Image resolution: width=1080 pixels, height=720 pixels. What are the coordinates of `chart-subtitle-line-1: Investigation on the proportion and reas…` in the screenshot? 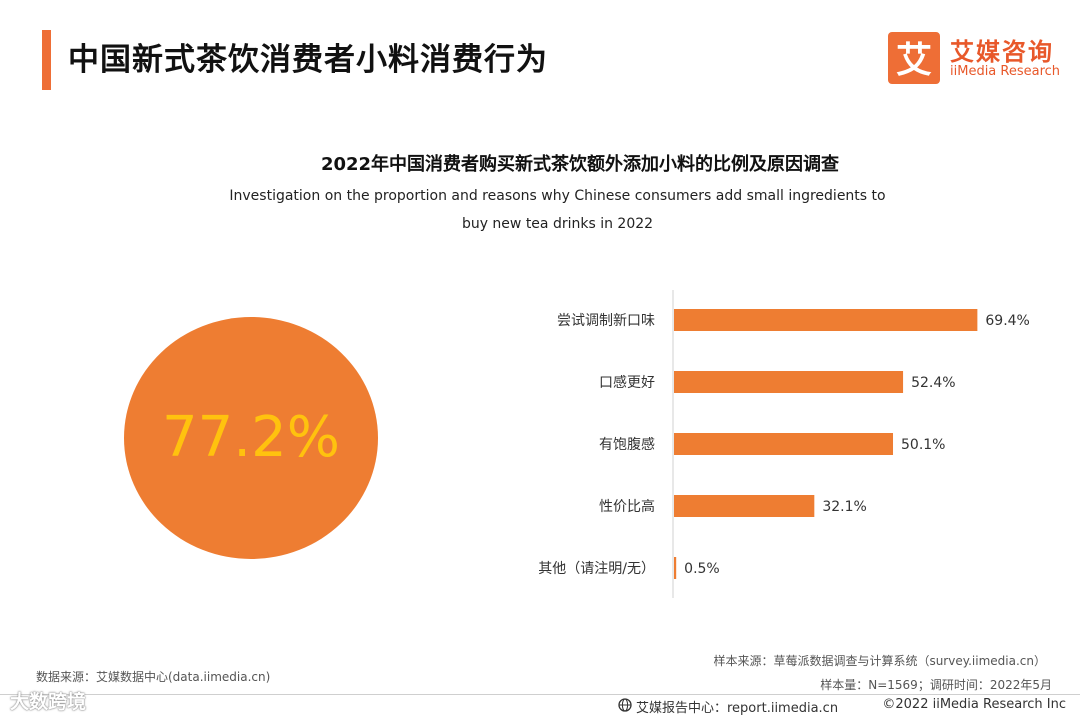 It's located at (557, 196).